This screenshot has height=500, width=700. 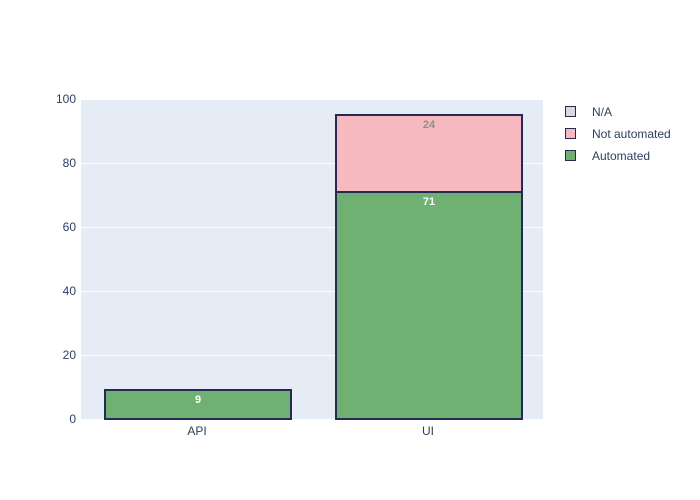 What do you see at coordinates (69, 291) in the screenshot?
I see `y-tick-label: 40` at bounding box center [69, 291].